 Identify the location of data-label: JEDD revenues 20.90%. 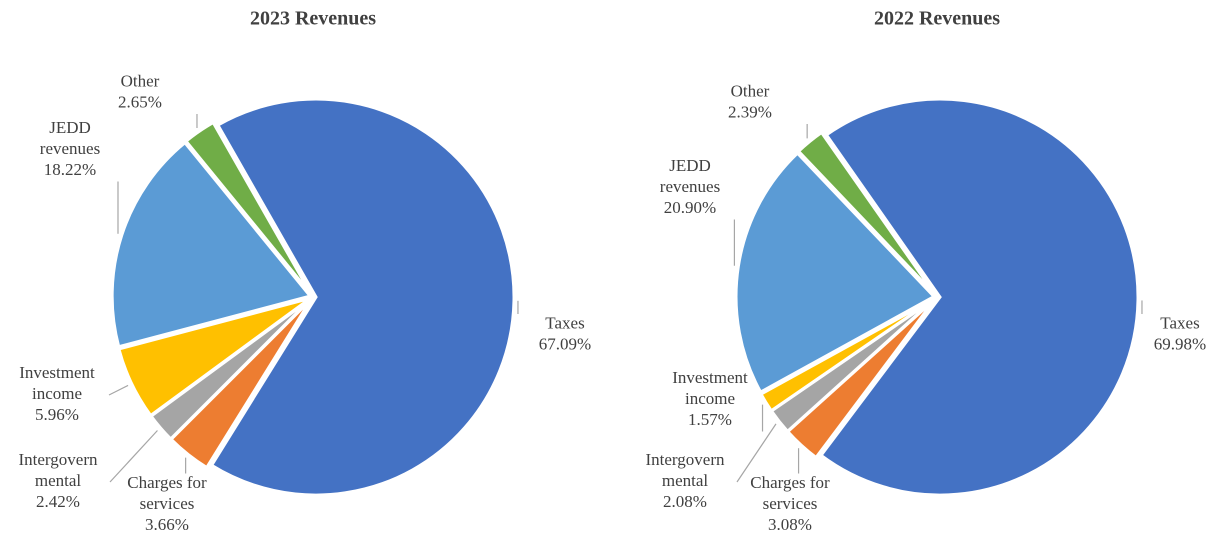
(690, 186).